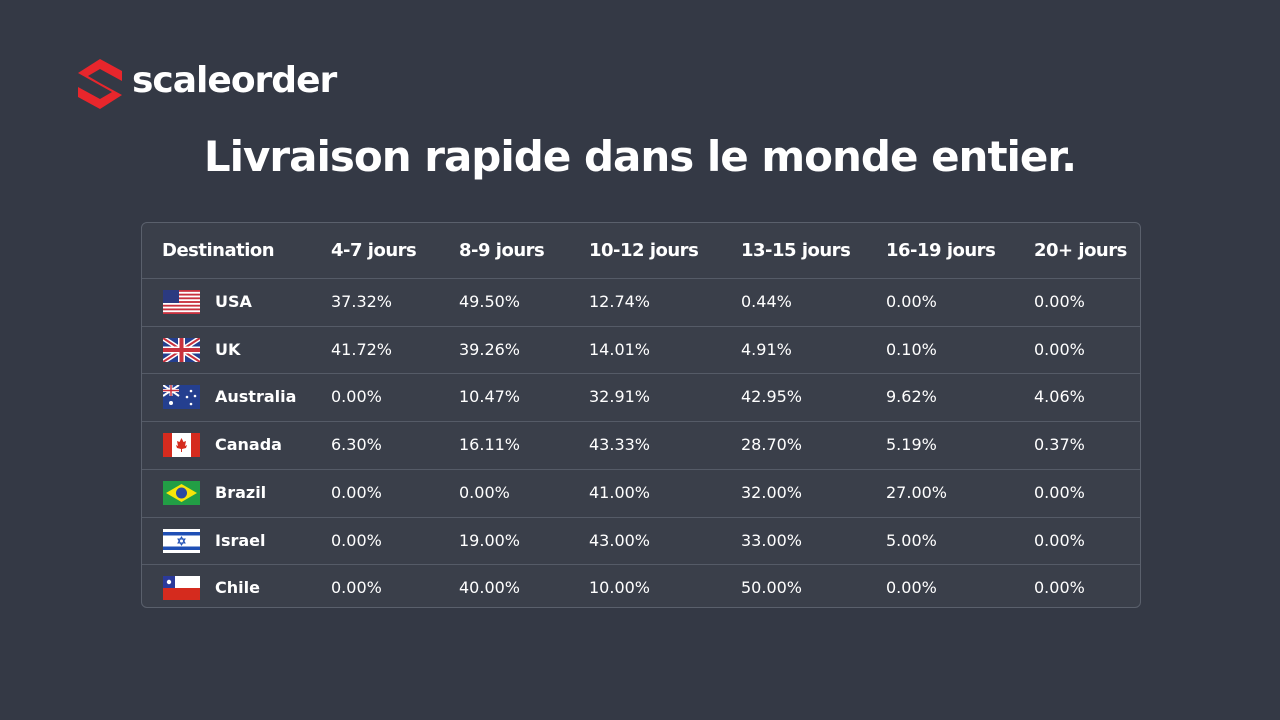 Image resolution: width=1280 pixels, height=720 pixels. Describe the element at coordinates (490, 588) in the screenshot. I see `percent-cell: 40.00%` at that location.